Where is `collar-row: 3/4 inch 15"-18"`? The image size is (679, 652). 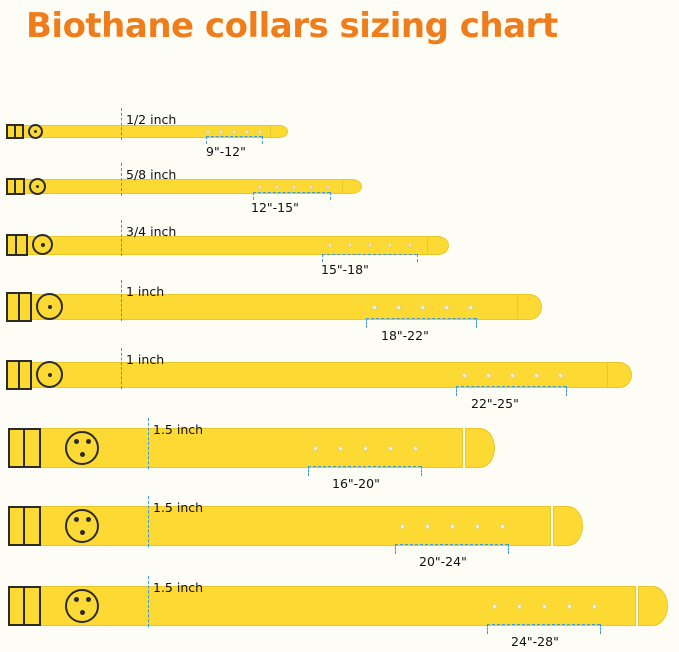
collar-row: 3/4 inch 15"-18" is located at coordinates (339, 244).